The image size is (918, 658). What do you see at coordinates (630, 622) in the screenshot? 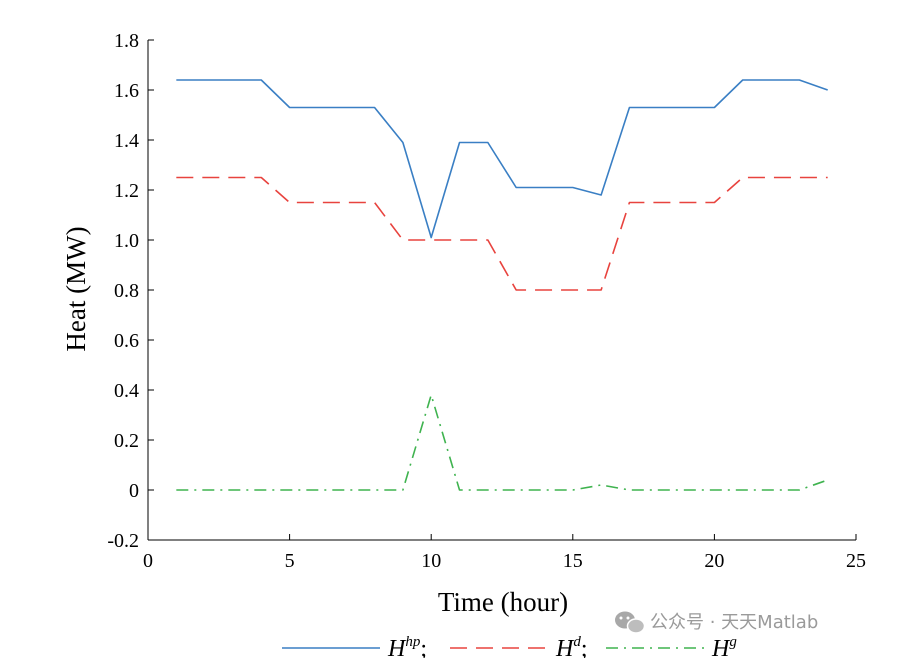
I see `wechat-icon` at bounding box center [630, 622].